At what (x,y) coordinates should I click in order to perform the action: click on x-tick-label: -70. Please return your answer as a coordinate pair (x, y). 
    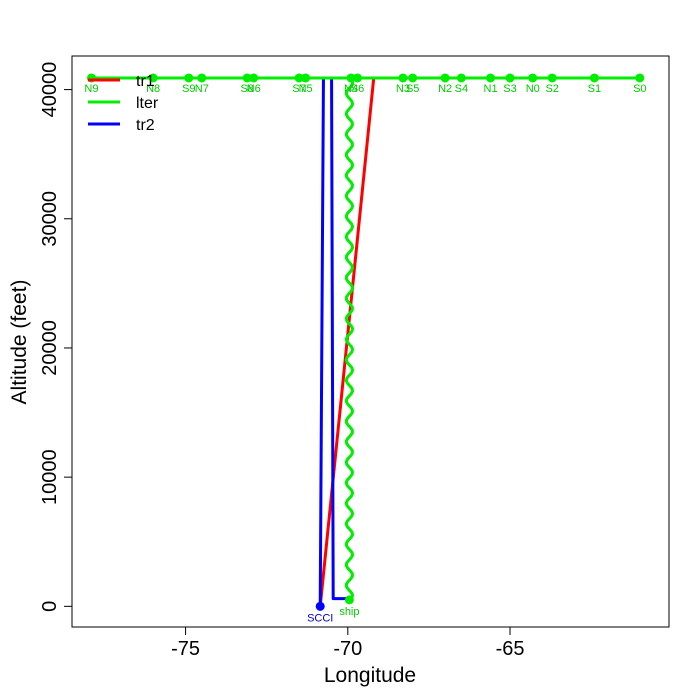
    Looking at the image, I should click on (347, 649).